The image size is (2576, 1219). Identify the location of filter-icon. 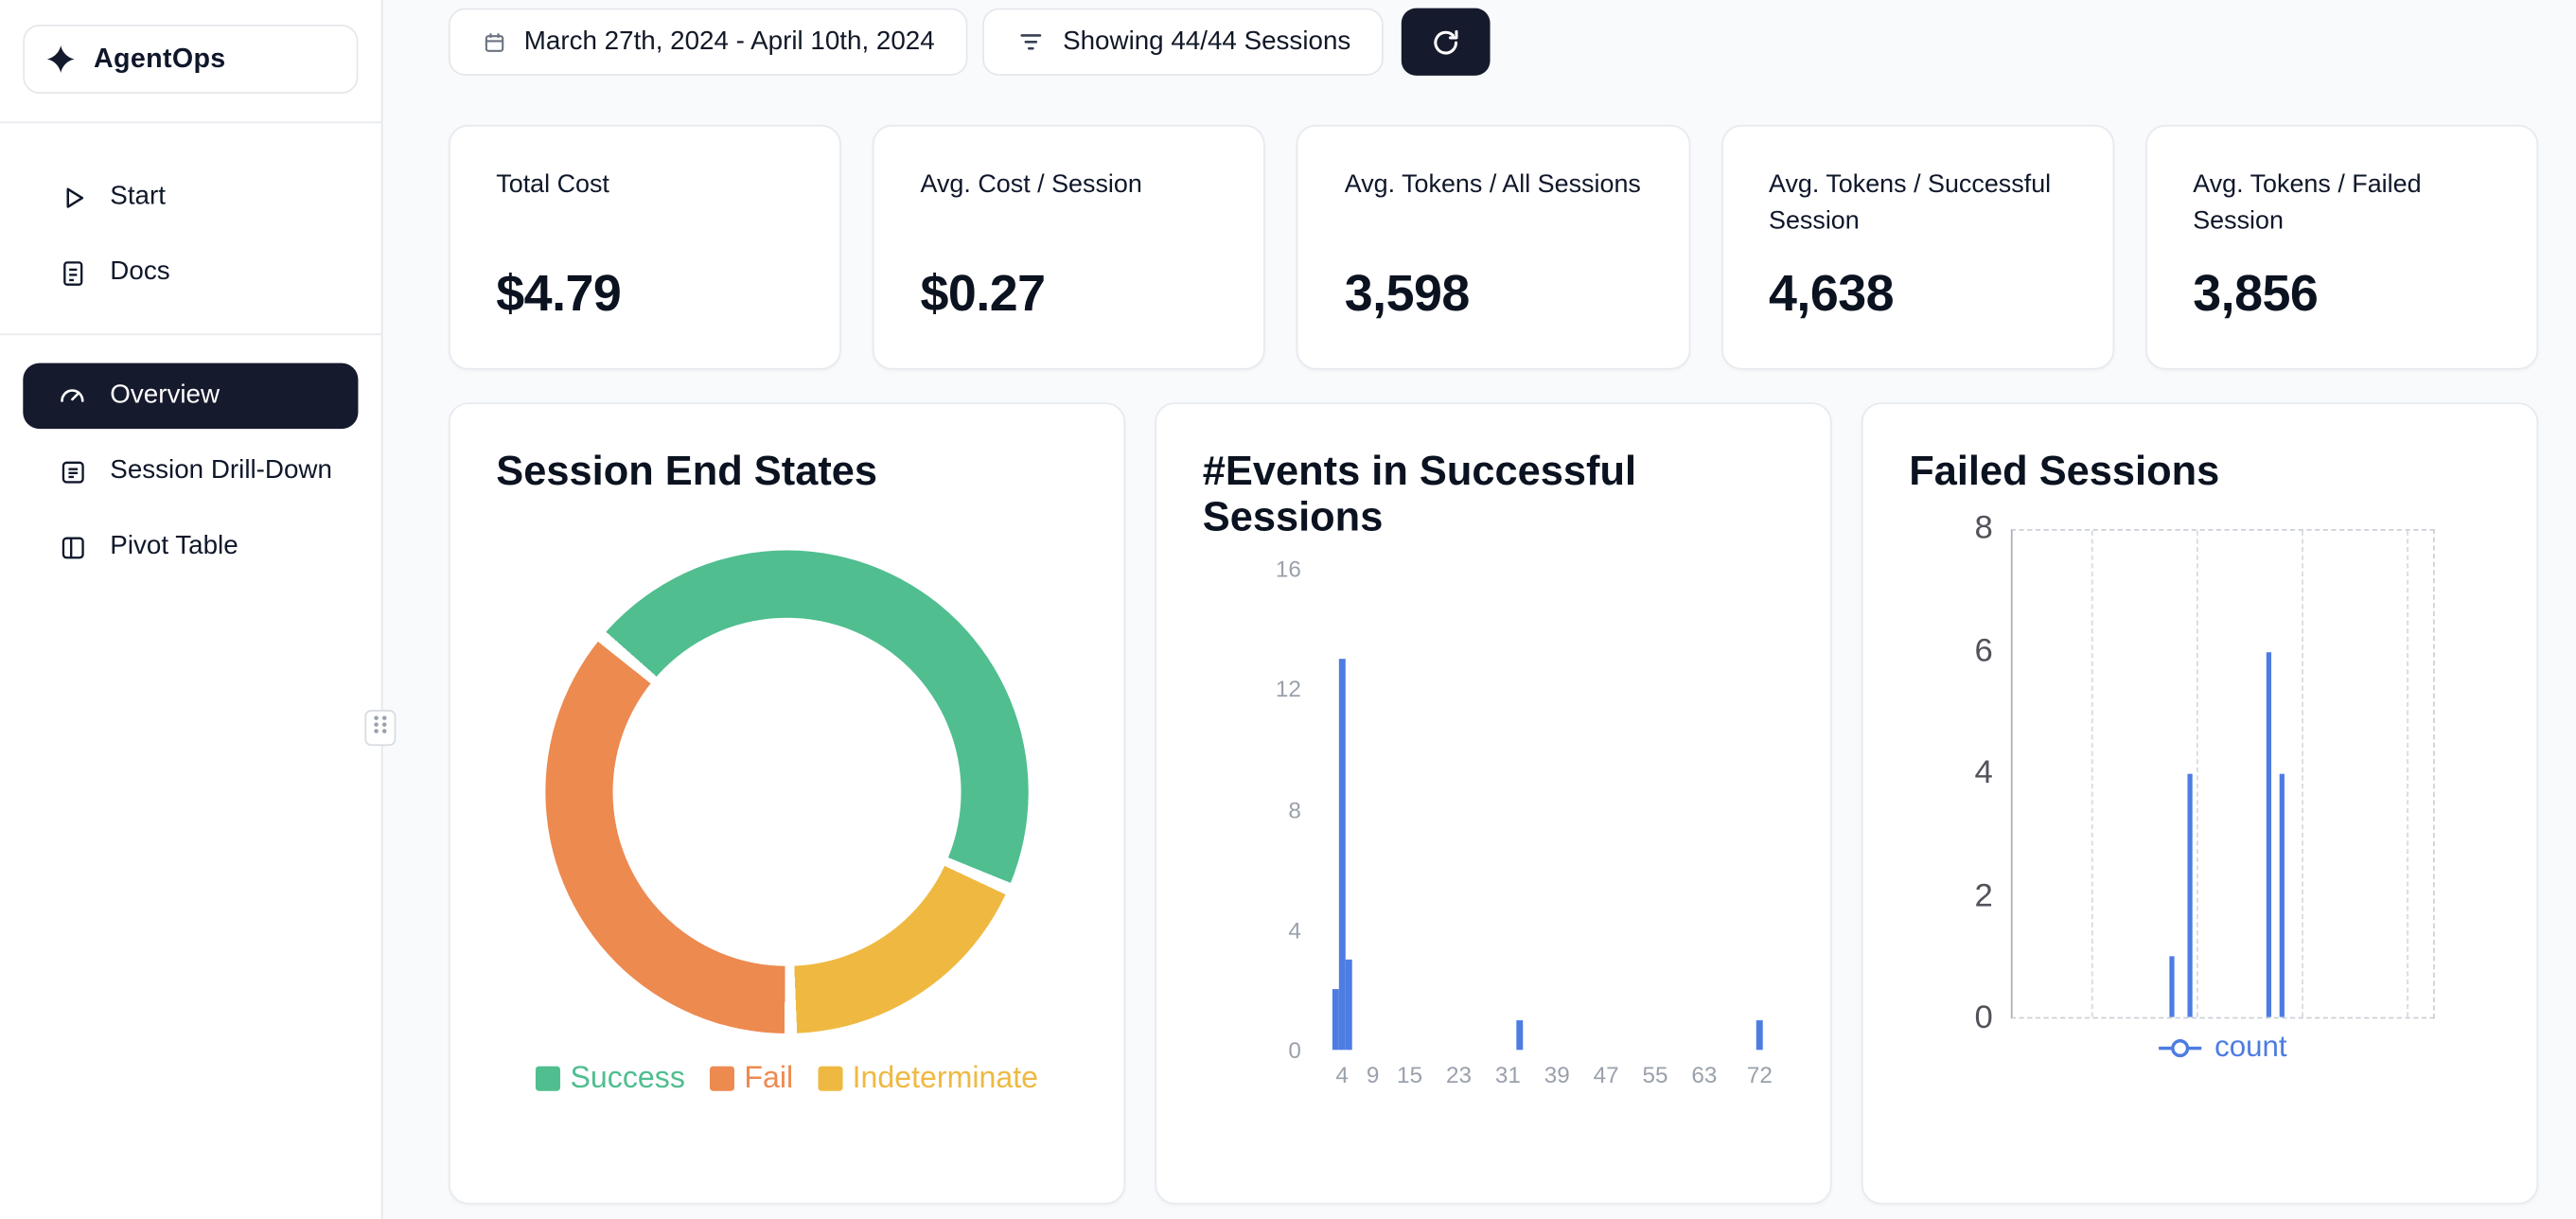
(1031, 42).